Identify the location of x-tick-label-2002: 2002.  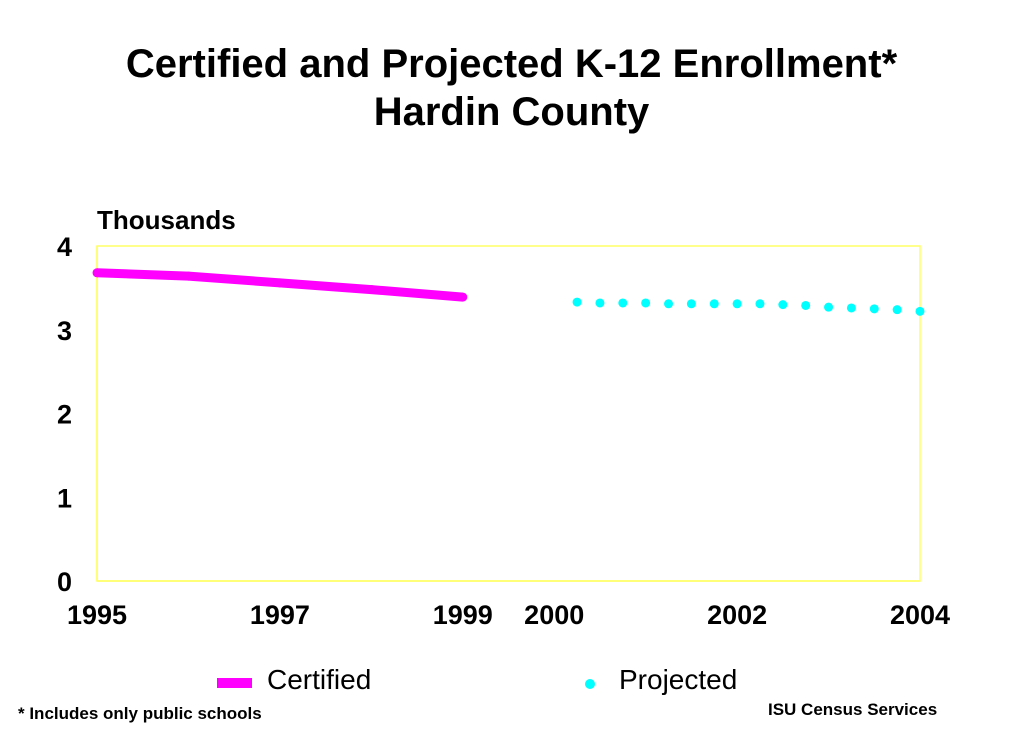
(737, 615).